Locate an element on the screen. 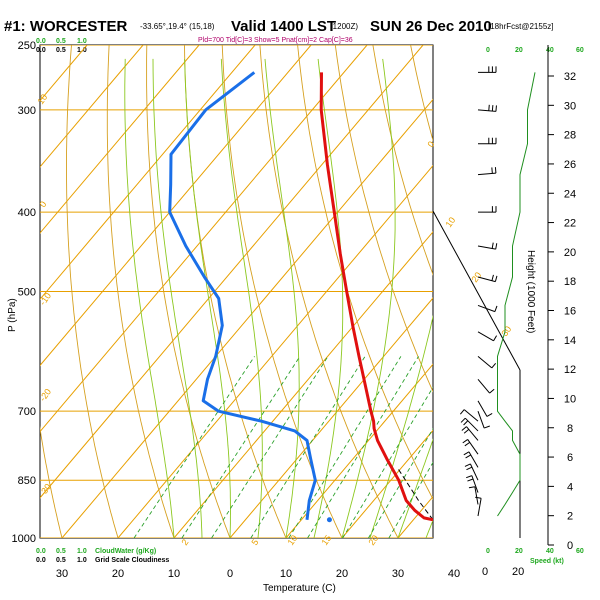  dry-adiabat--30 is located at coordinates (51, 481).